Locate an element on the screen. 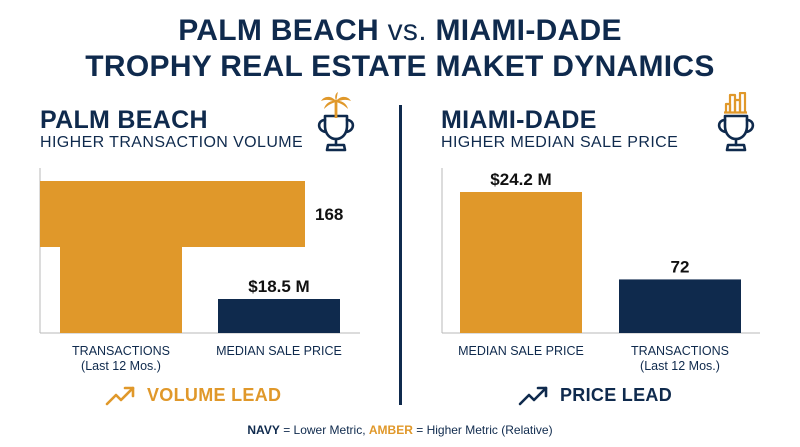  main-title-line-1: PALM BEACH vs. MIAMI-DADE is located at coordinates (400, 31).